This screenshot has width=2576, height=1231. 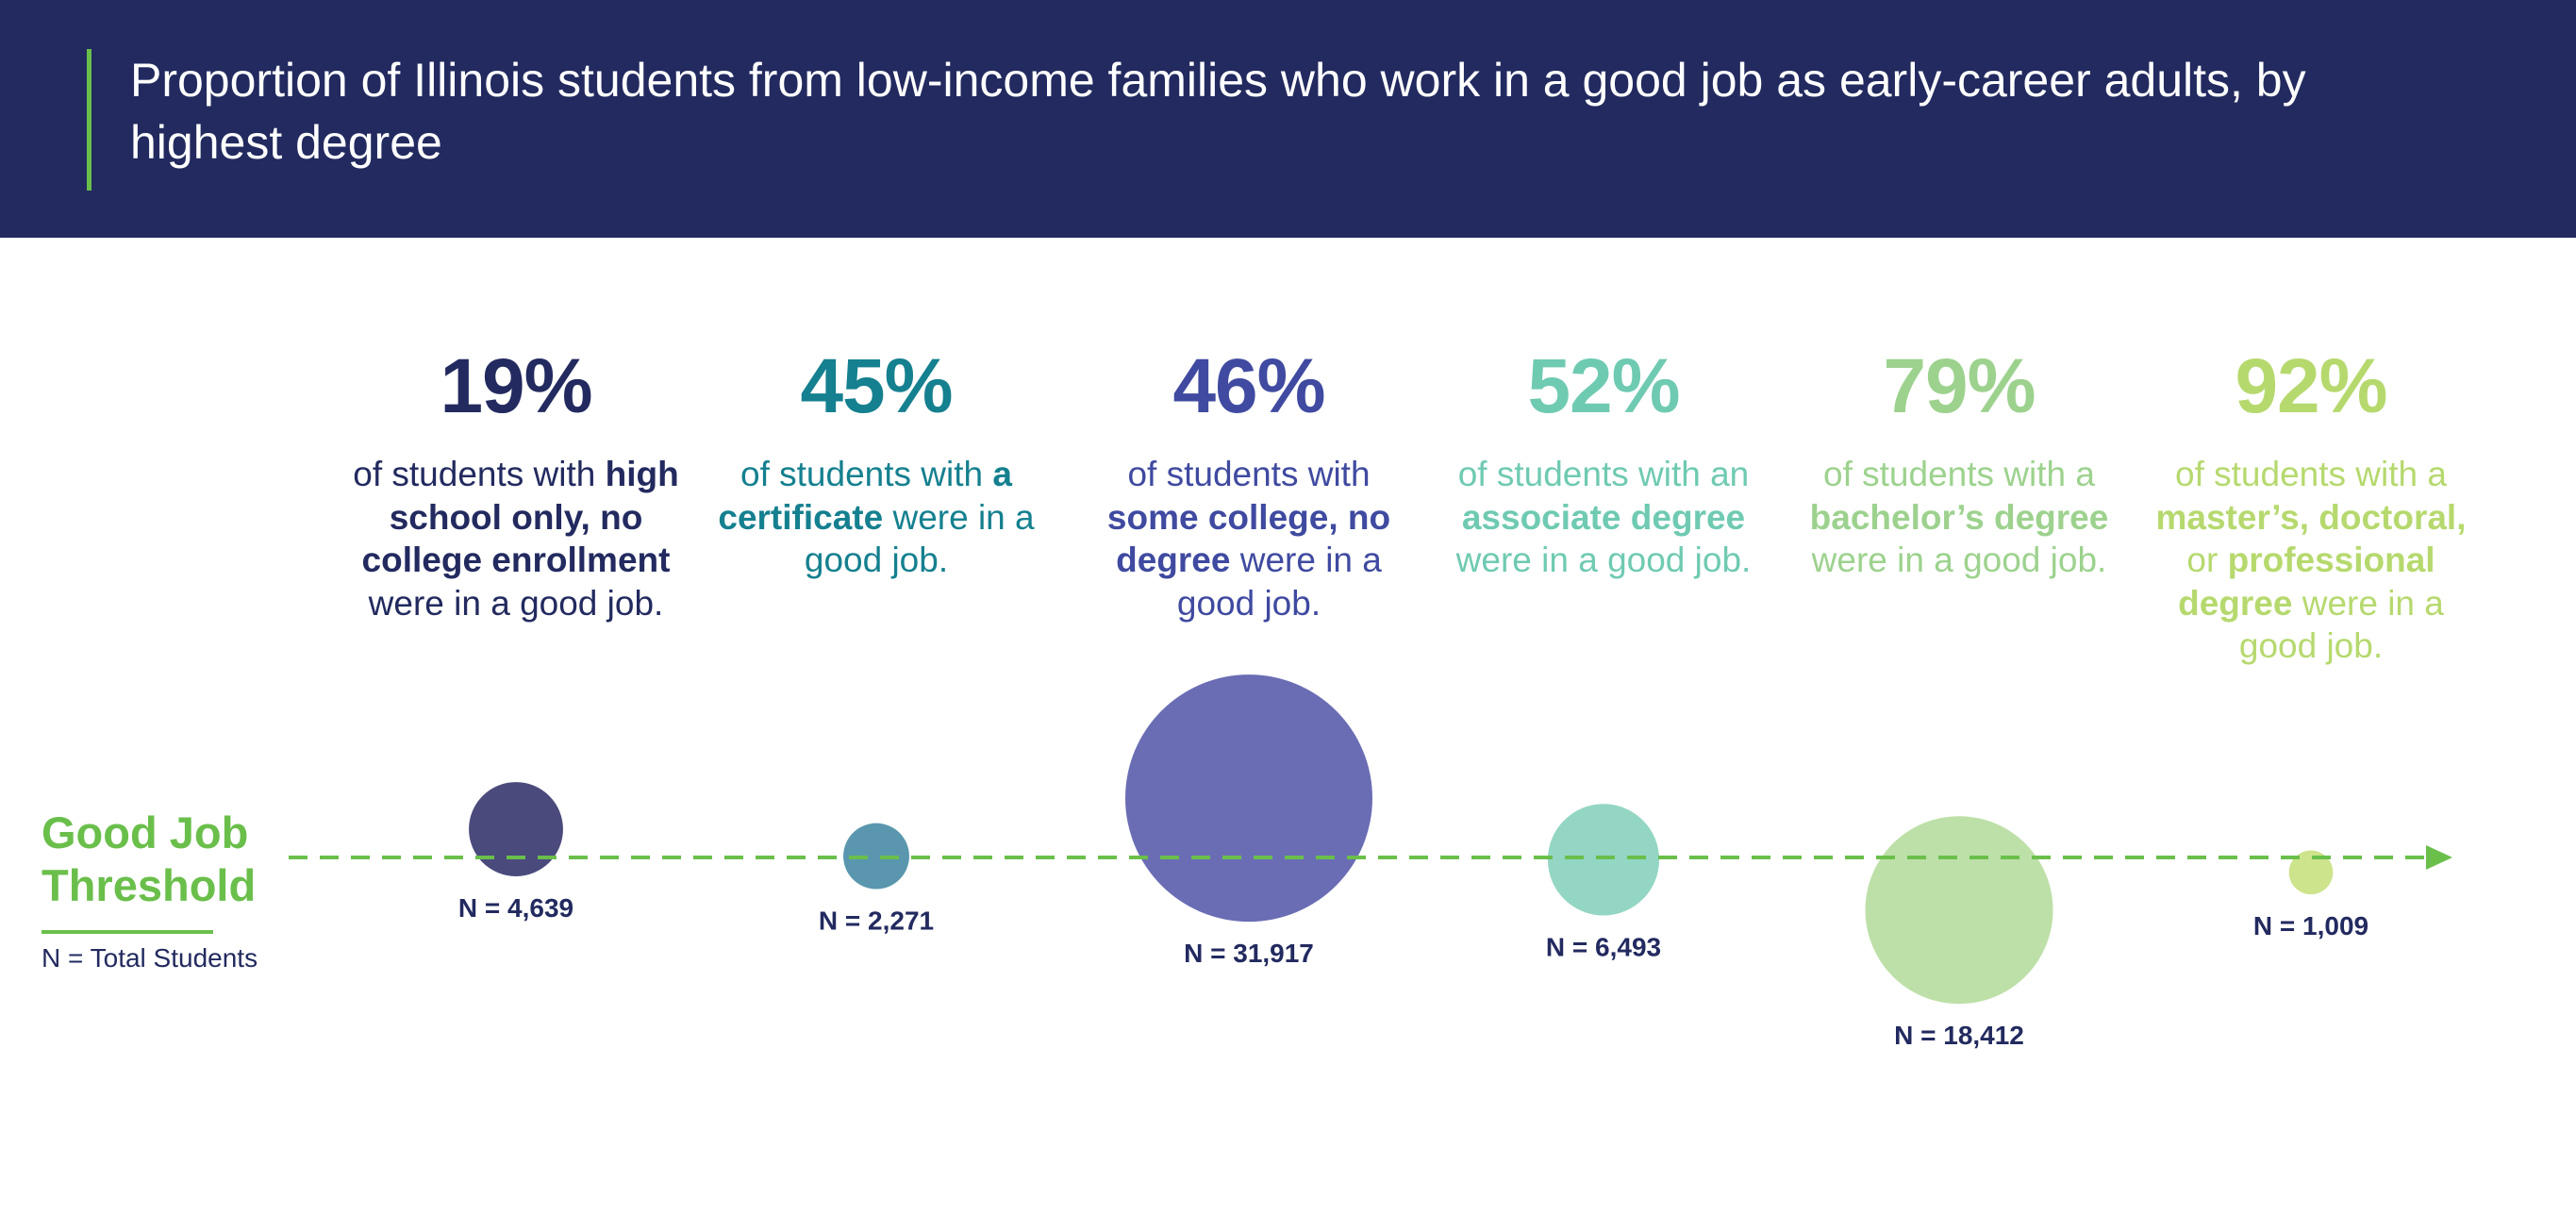 I want to click on description-segment-0-2: were in a good job., so click(x=516, y=603).